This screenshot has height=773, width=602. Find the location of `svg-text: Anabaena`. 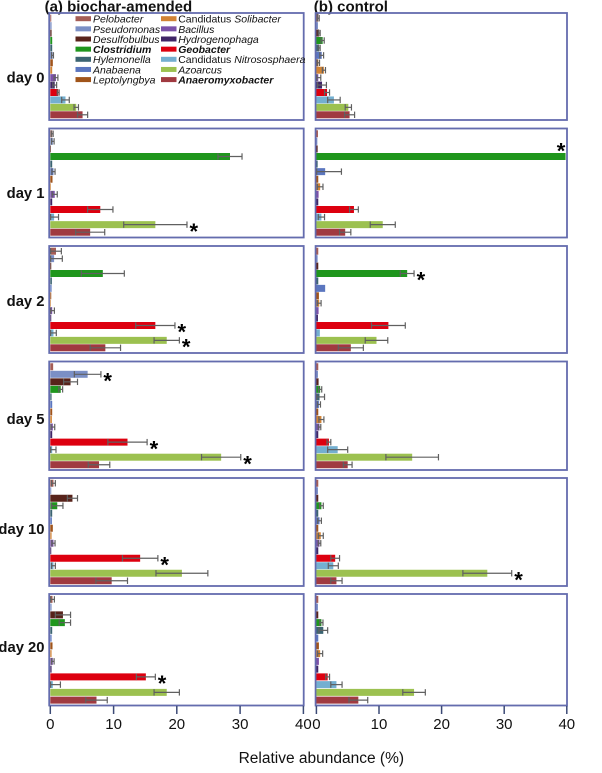

svg-text: Anabaena is located at coordinates (116, 70).